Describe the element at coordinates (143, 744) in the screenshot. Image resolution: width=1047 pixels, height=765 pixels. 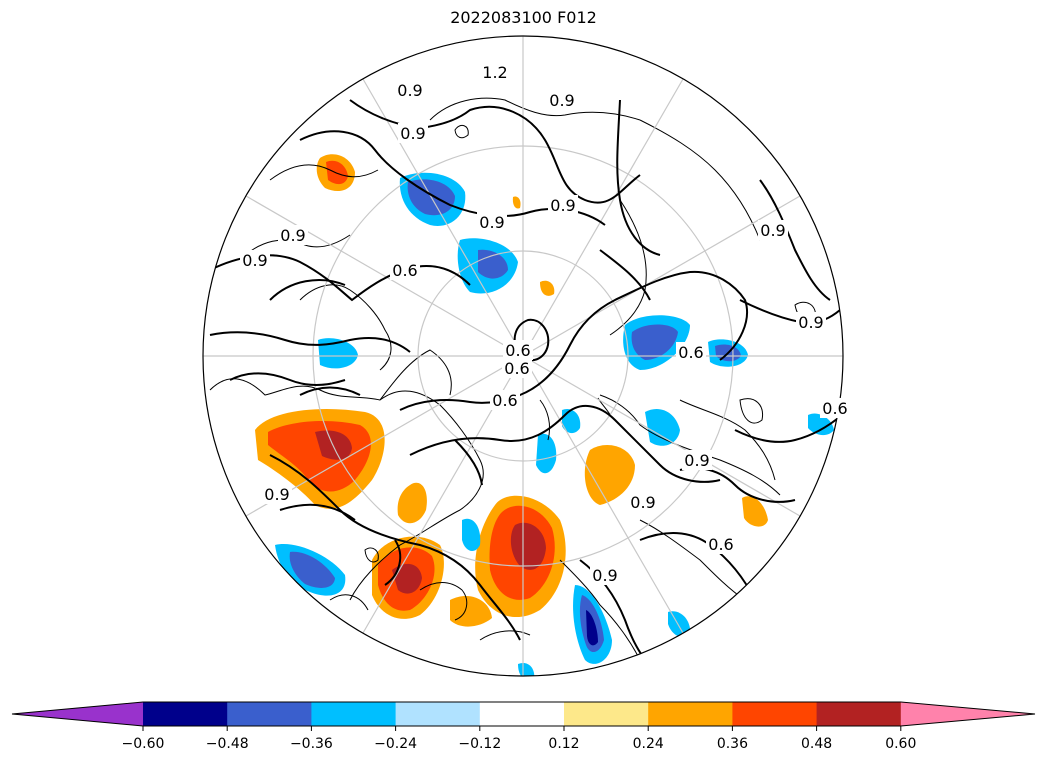
I see `colorbar-tick-label: −0.60` at that location.